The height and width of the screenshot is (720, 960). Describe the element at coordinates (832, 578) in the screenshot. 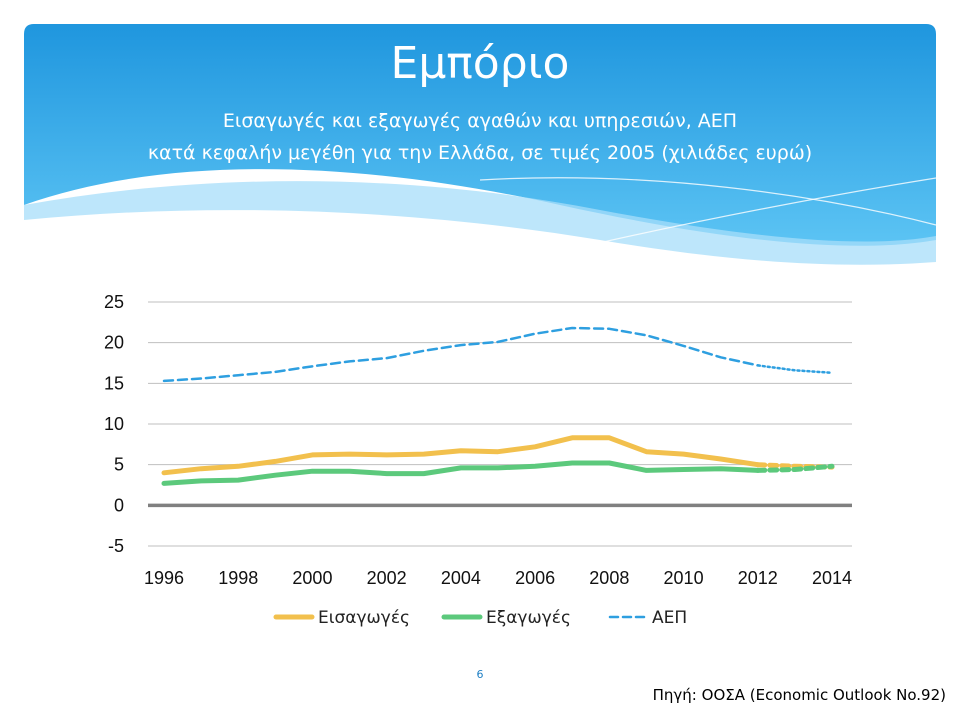

I see `x-tick-label: 2014` at that location.